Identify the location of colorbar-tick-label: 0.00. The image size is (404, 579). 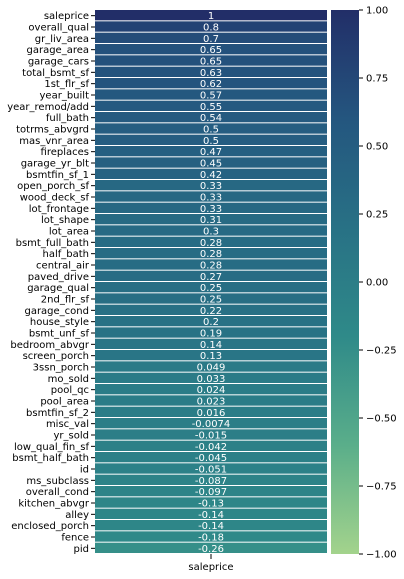
(377, 283).